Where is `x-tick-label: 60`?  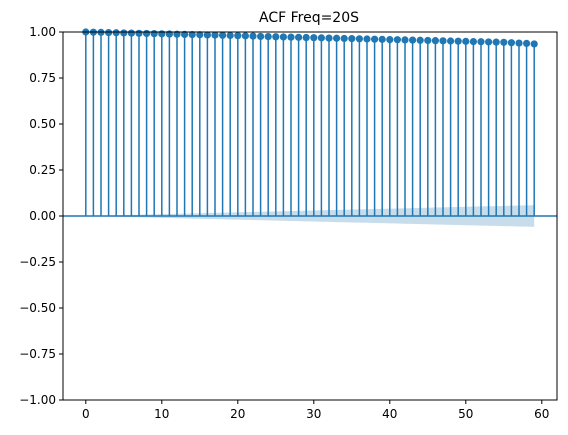 x-tick-label: 60 is located at coordinates (541, 414).